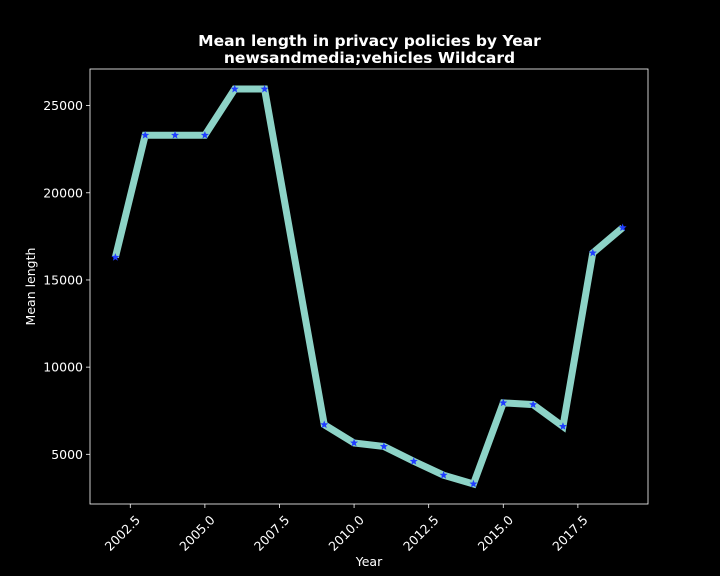 This screenshot has width=720, height=576. What do you see at coordinates (272, 533) in the screenshot?
I see `x-tick-label: 2007.5` at bounding box center [272, 533].